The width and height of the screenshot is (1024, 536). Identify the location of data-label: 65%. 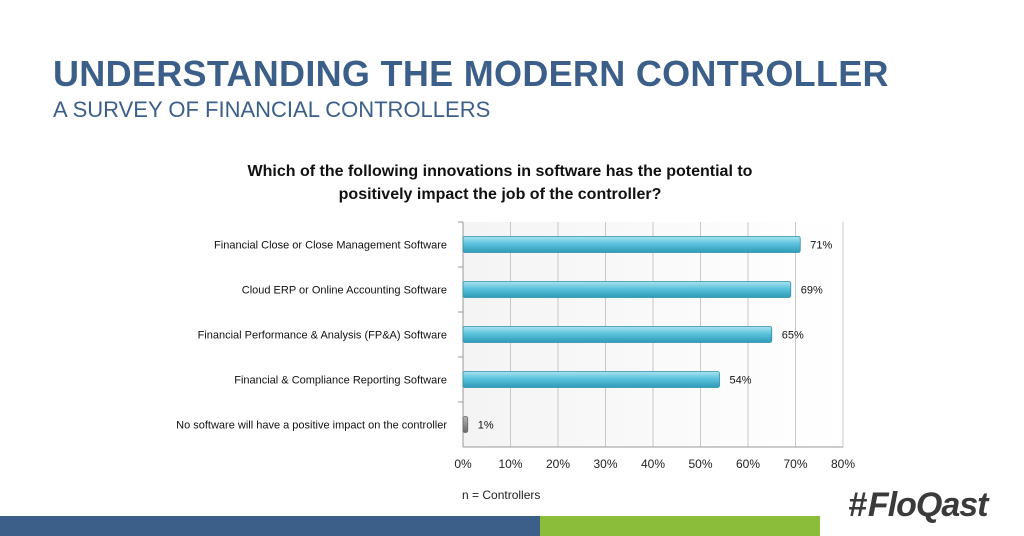
(793, 336).